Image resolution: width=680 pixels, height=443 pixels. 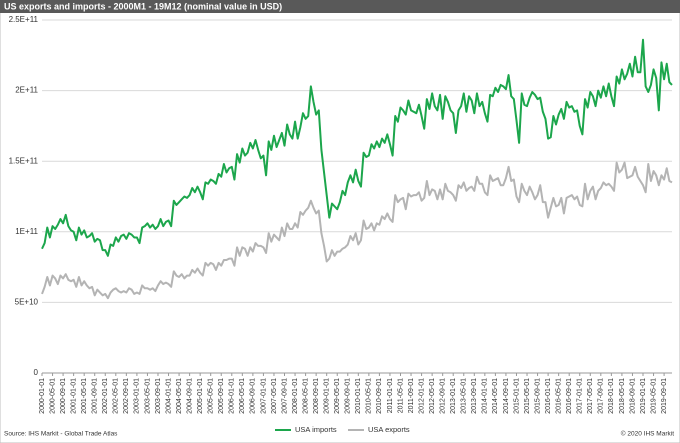 What do you see at coordinates (327, 396) in the screenshot?
I see `x-tick-label: 2009-01-01` at bounding box center [327, 396].